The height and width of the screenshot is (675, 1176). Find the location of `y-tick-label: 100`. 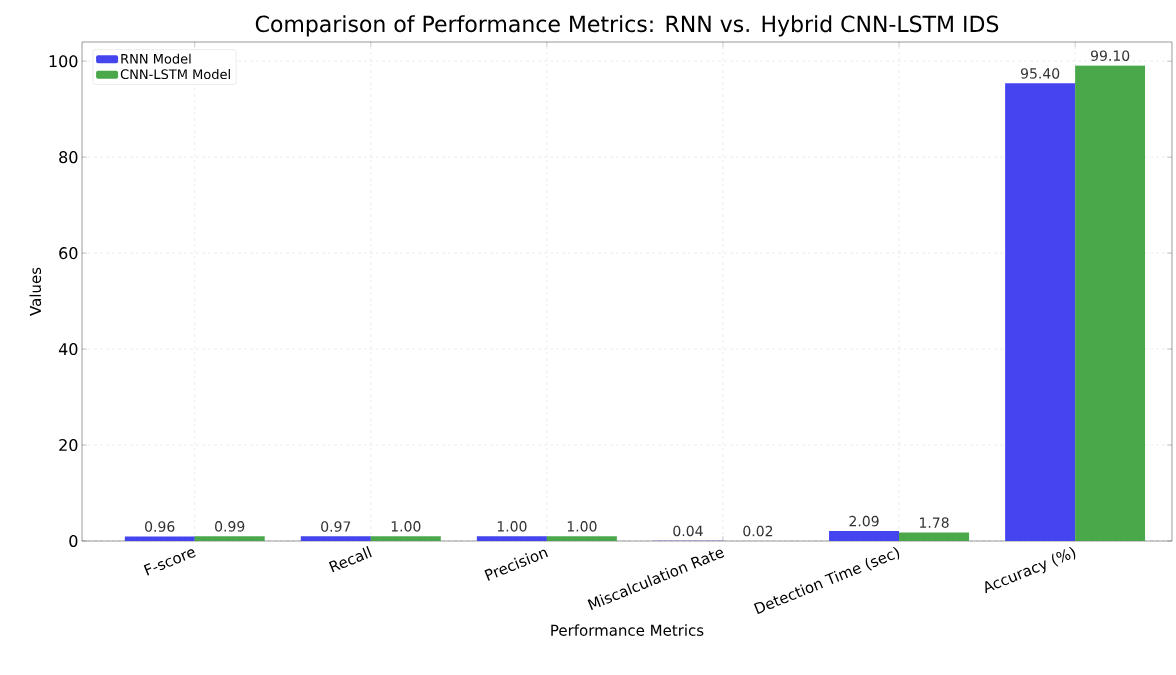

y-tick-label: 100 is located at coordinates (63, 61).